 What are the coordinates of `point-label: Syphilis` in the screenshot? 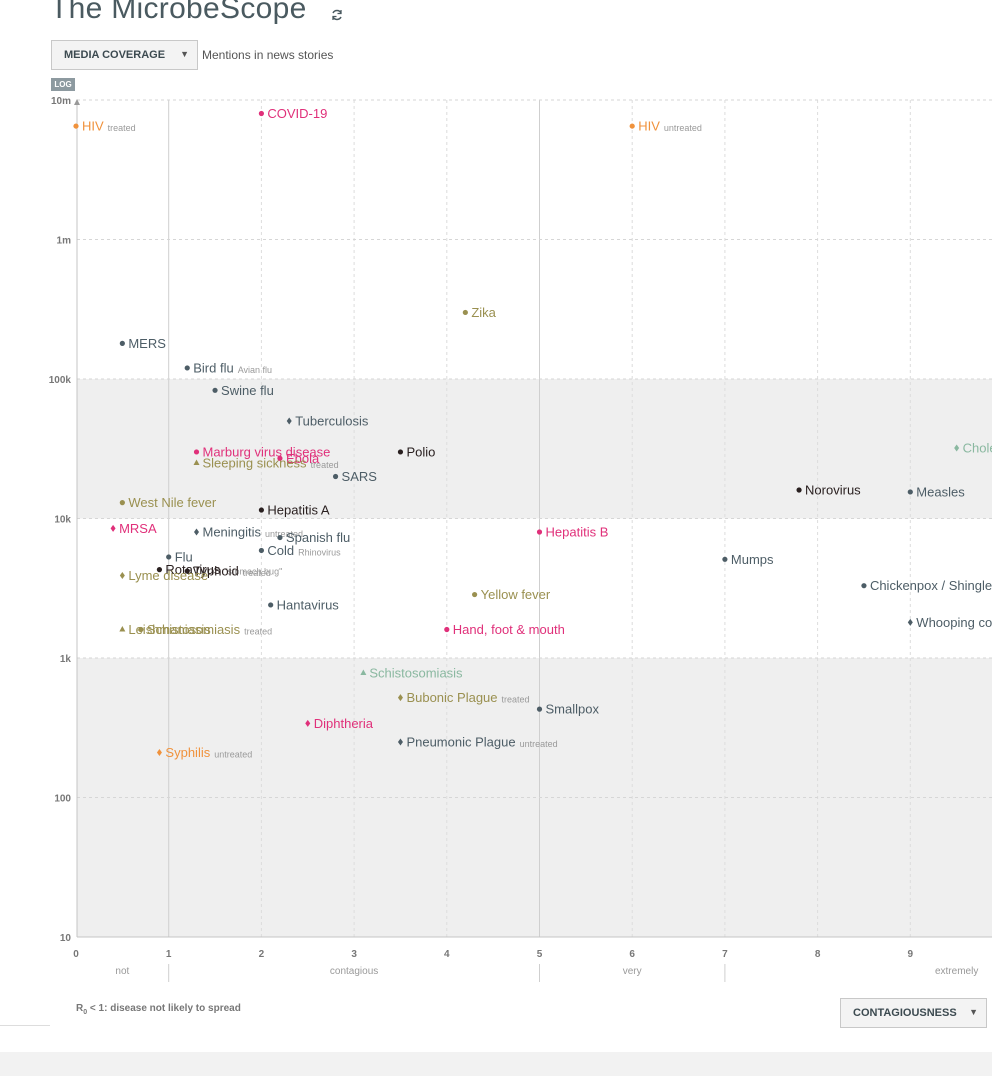 It's located at (187, 752).